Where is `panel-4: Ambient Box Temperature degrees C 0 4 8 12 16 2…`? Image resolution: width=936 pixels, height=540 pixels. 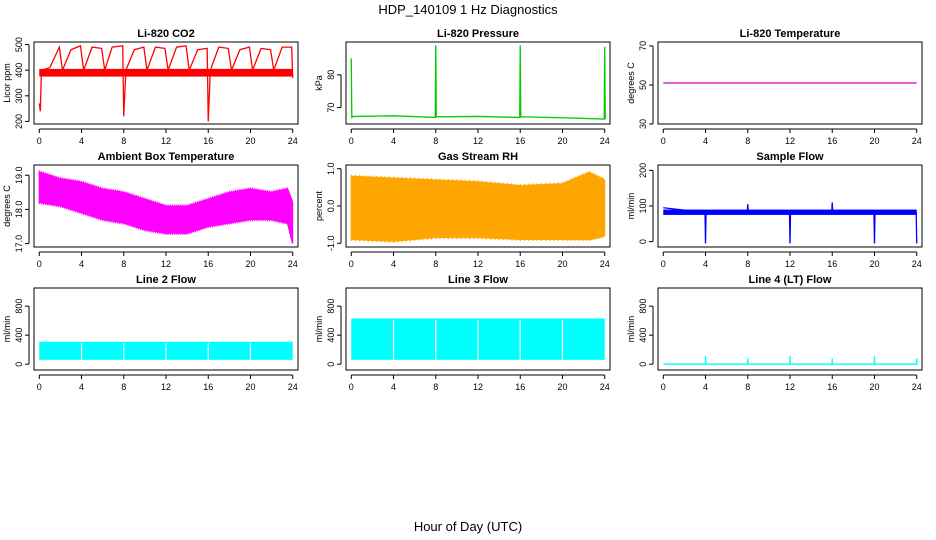
panel-4: Ambient Box Temperature degrees C 0 4 8 12 16 2… is located at coordinates (150, 210).